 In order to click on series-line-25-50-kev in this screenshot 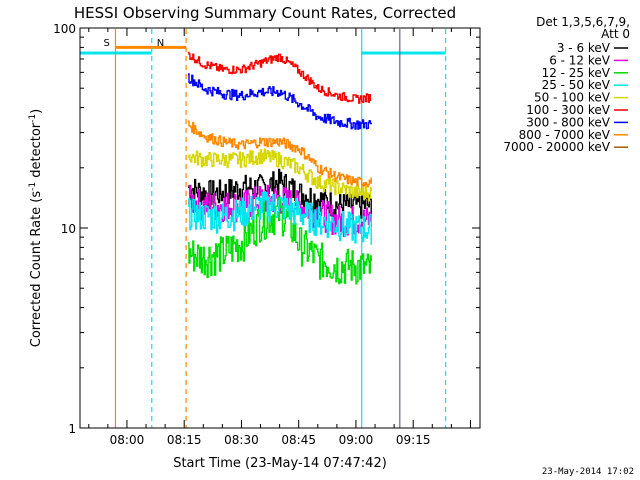, I will do `click(280, 218)`.